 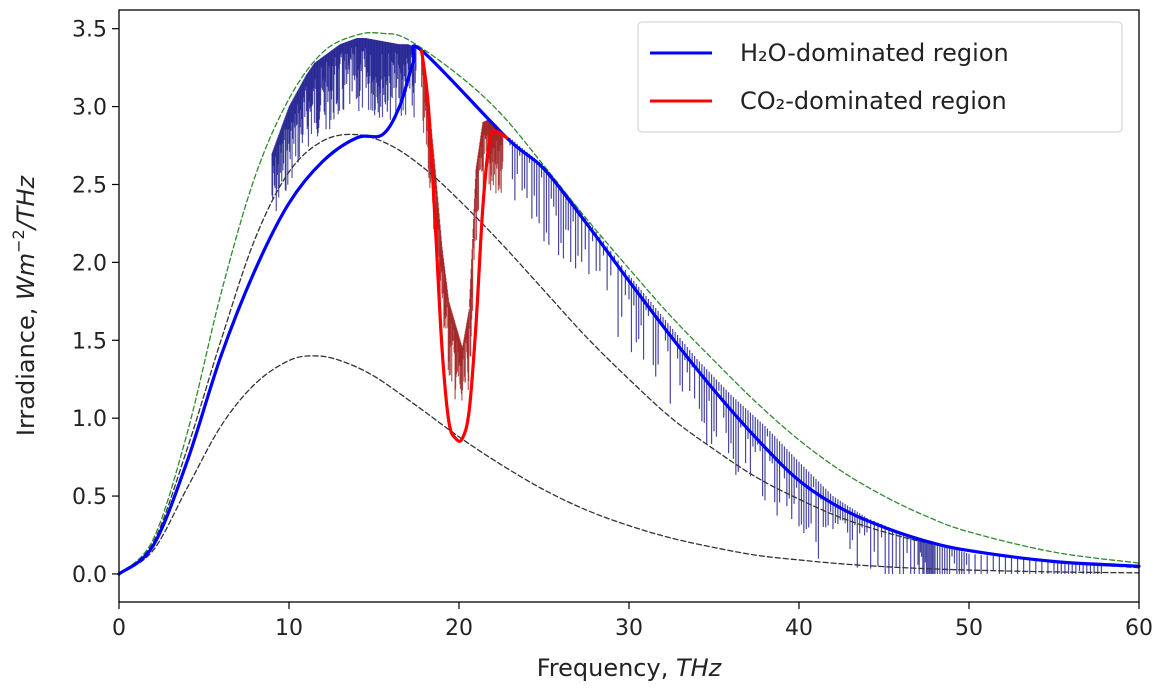 What do you see at coordinates (119, 628) in the screenshot?
I see `x-tick-label: 0` at bounding box center [119, 628].